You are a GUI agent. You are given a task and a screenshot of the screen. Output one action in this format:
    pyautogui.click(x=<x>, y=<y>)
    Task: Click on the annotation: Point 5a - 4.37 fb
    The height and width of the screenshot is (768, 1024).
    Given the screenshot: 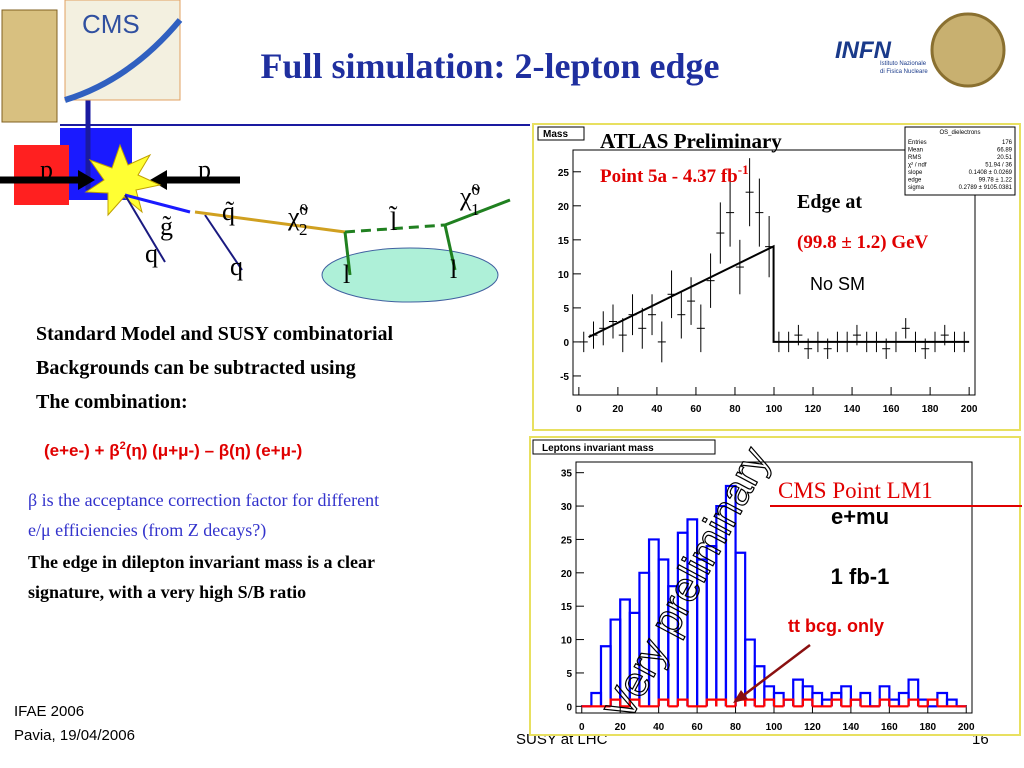 What is the action you would take?
    pyautogui.click(x=669, y=176)
    